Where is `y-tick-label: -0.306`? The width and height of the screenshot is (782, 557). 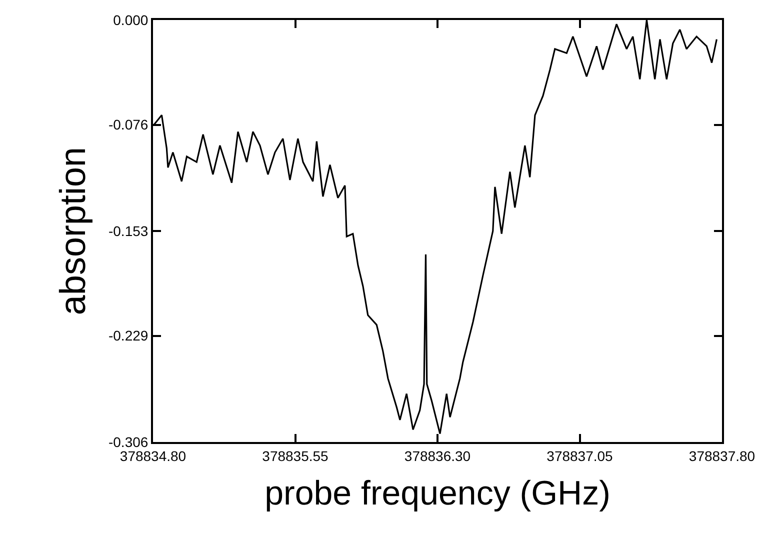 y-tick-label: -0.306 is located at coordinates (128, 442).